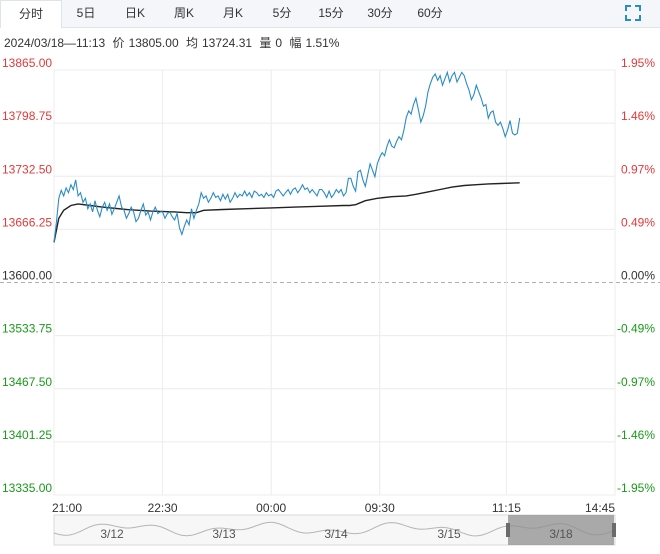  What do you see at coordinates (633, 13) in the screenshot?
I see `fullscreen-icon` at bounding box center [633, 13].